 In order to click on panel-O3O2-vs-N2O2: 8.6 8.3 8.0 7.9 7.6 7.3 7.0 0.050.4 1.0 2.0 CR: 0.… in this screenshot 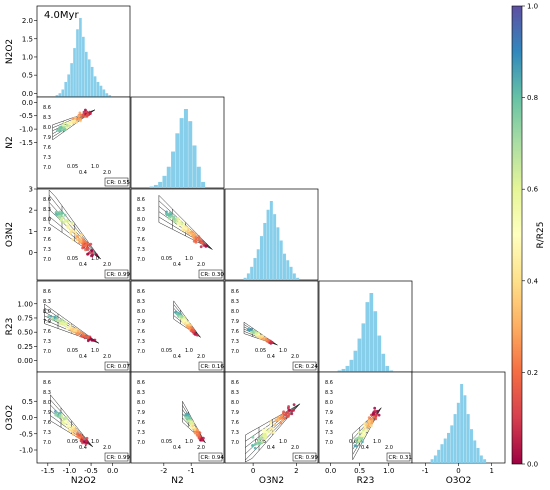, I will do `click(68, 428)`.